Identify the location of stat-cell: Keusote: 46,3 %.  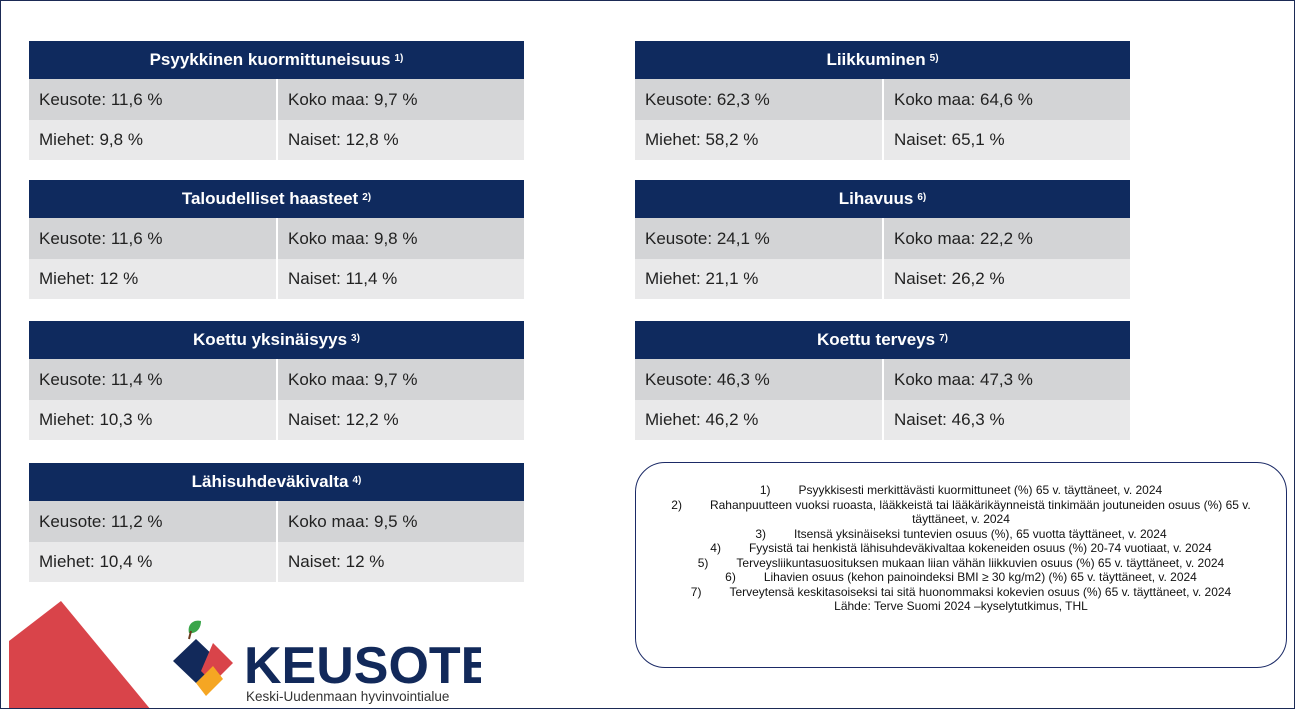
(707, 379).